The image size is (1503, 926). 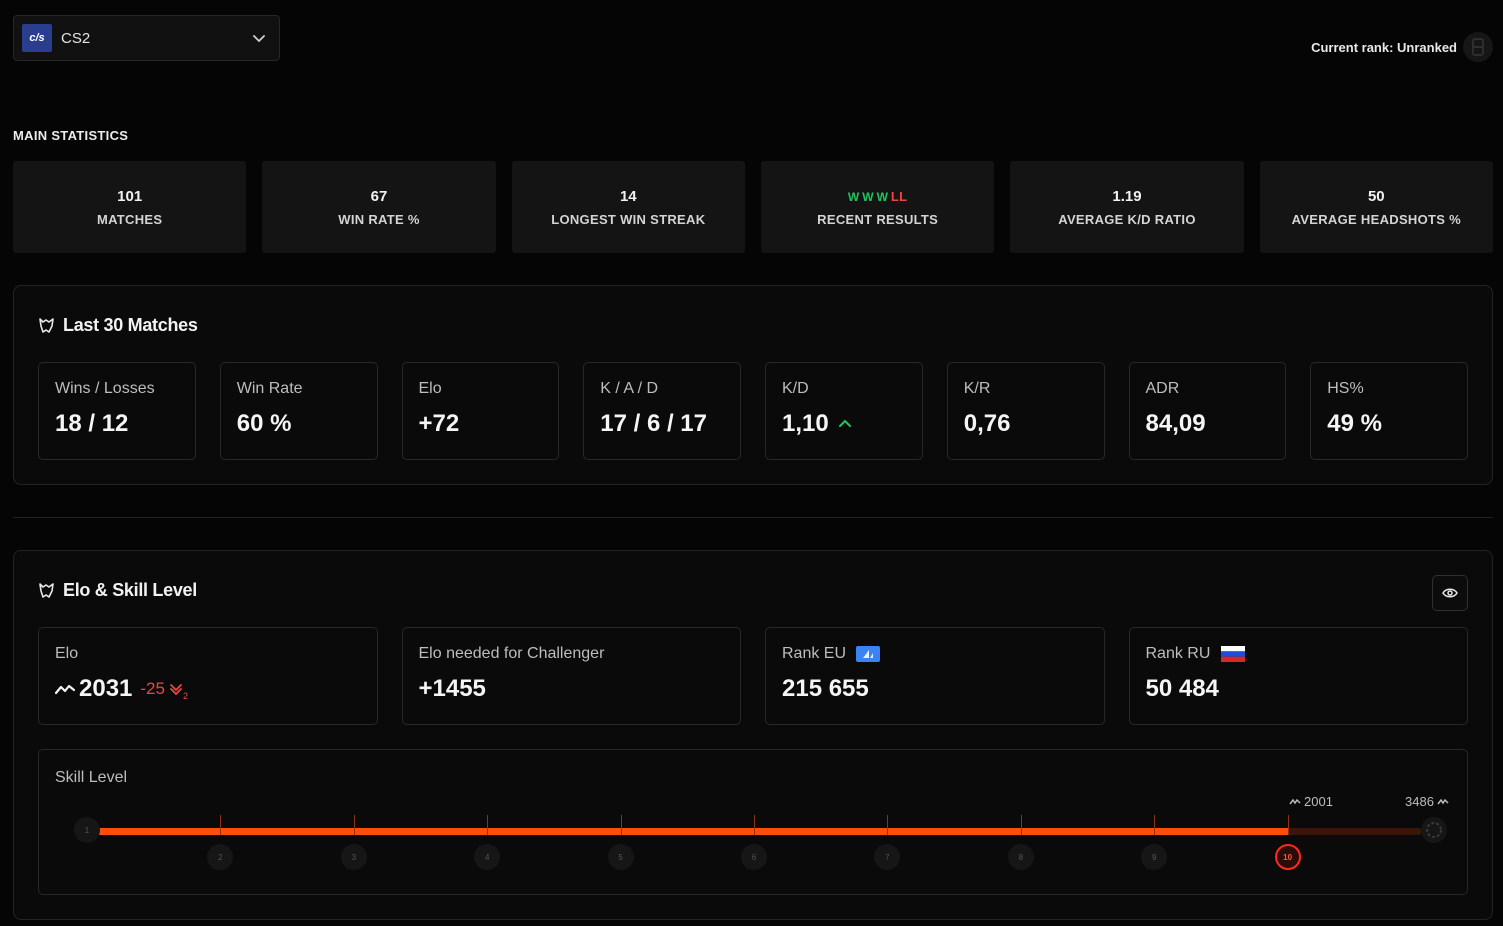 What do you see at coordinates (653, 423) in the screenshot?
I see `metric-value: 17 / 6 / 17` at bounding box center [653, 423].